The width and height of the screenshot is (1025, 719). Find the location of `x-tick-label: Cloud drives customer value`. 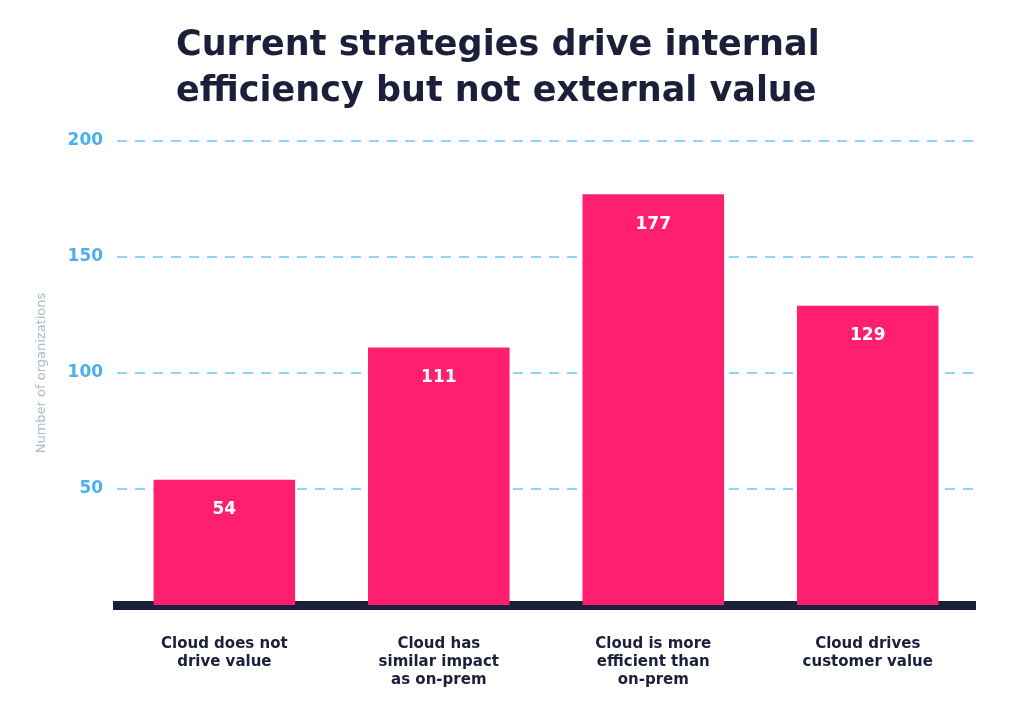

x-tick-label: Cloud drives customer value is located at coordinates (867, 651).